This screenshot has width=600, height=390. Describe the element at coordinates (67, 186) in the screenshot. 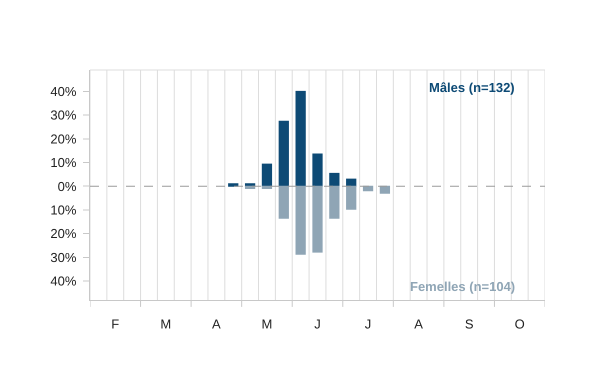

I see `y-tick-label: 0%` at that location.